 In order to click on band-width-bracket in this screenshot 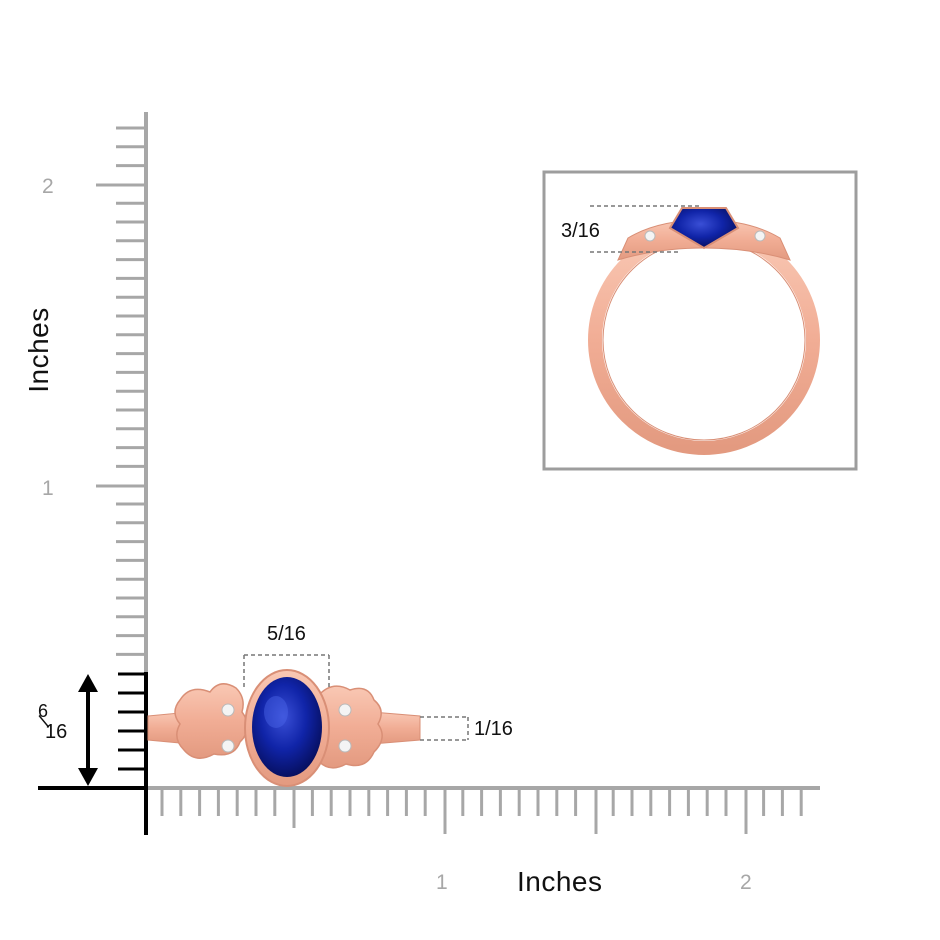, I will do `click(444, 728)`.